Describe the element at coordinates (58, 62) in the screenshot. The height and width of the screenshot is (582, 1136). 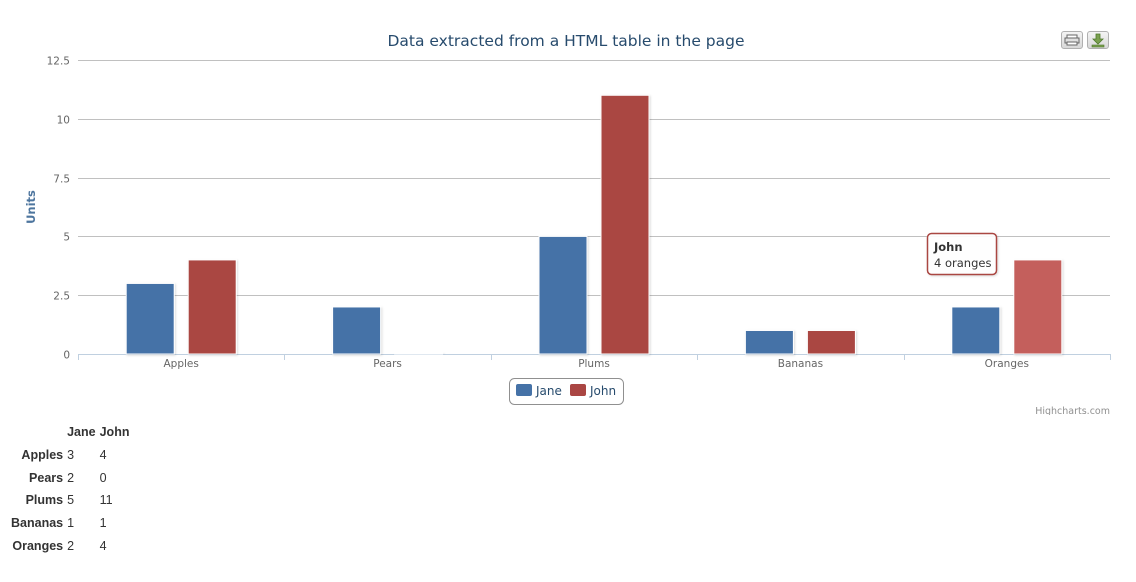
I see `y-tick-label: 12.5` at that location.